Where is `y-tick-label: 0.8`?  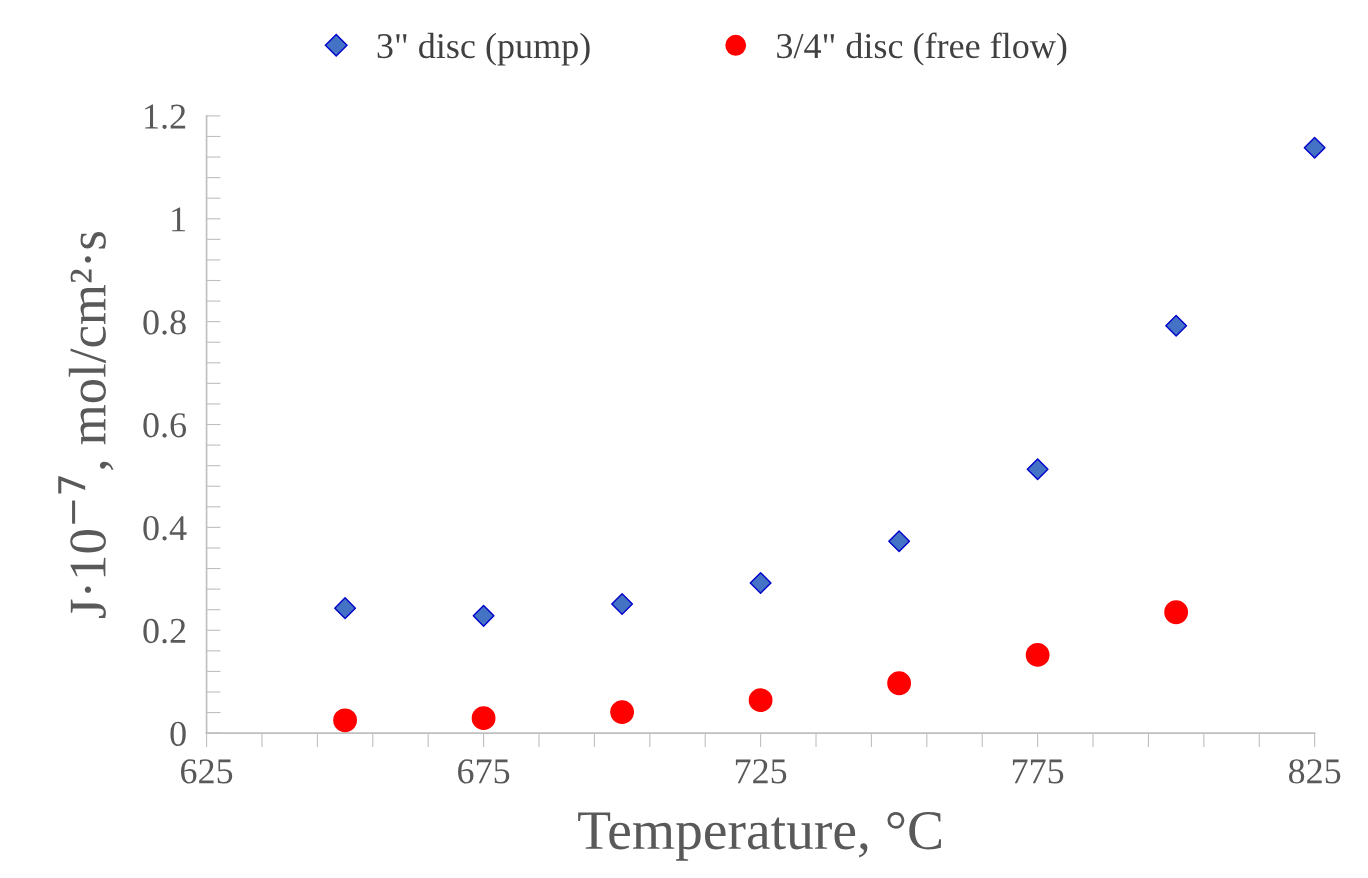
y-tick-label: 0.8 is located at coordinates (164, 322).